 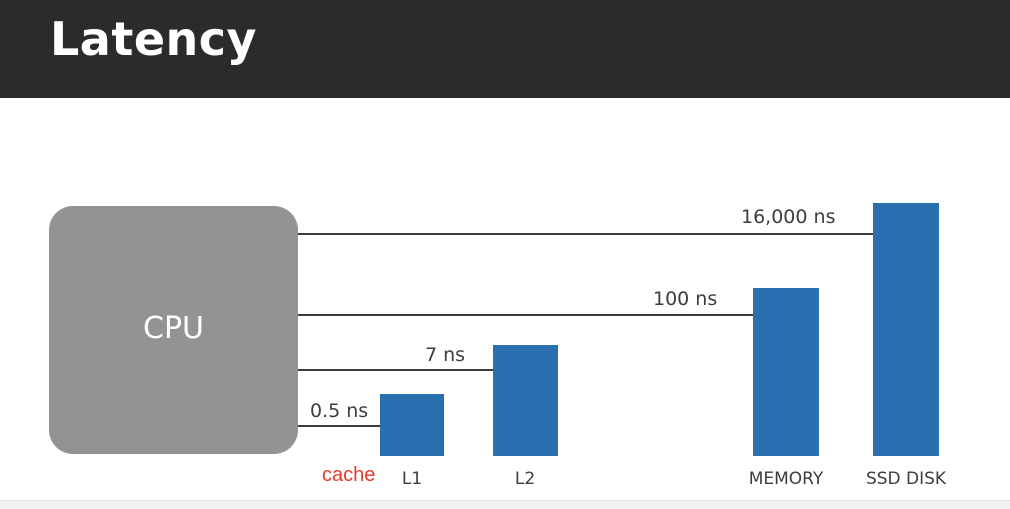 What do you see at coordinates (445, 355) in the screenshot?
I see `latency-label-l2: 7 ns` at bounding box center [445, 355].